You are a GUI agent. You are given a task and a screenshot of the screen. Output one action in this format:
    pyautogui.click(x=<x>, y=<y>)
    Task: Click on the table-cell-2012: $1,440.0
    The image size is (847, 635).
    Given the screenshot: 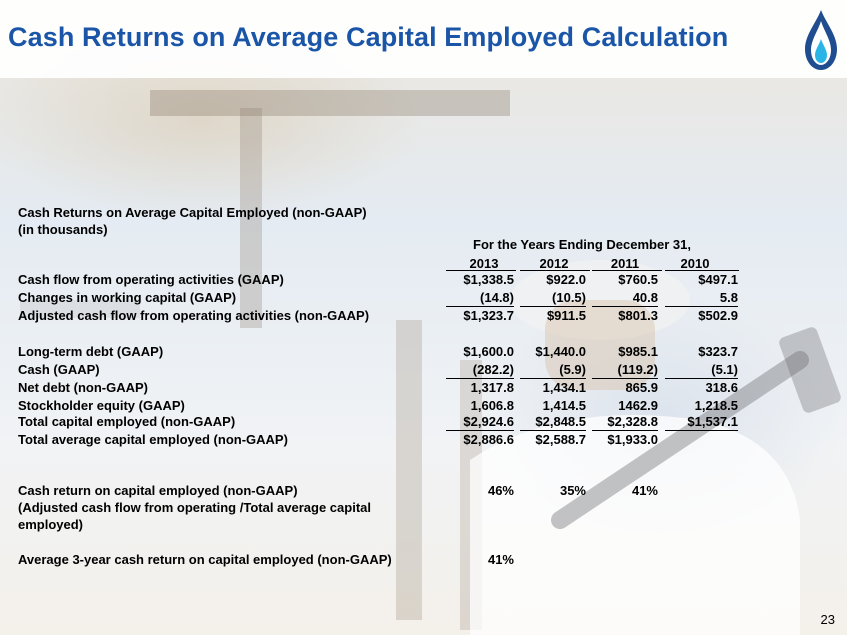 What is the action you would take?
    pyautogui.click(x=560, y=351)
    